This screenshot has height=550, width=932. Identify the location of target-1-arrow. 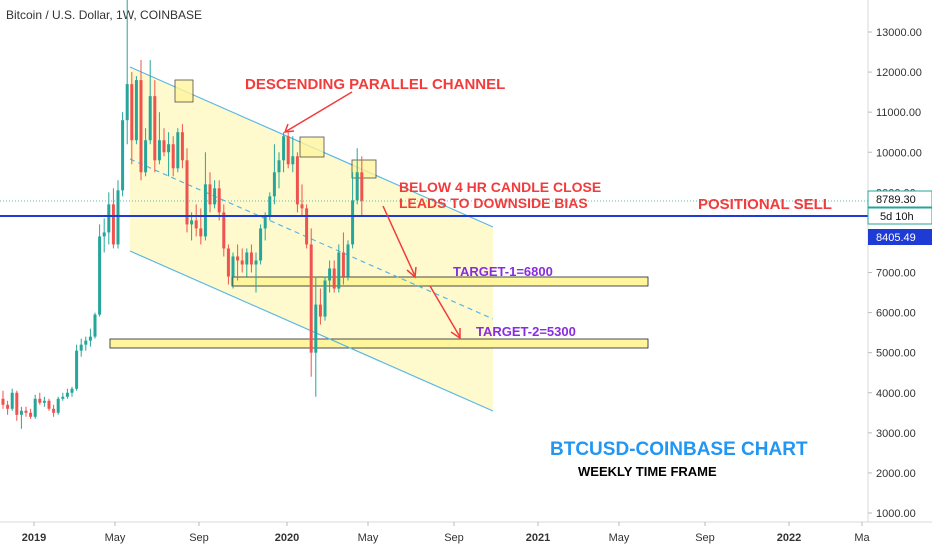
(399, 241).